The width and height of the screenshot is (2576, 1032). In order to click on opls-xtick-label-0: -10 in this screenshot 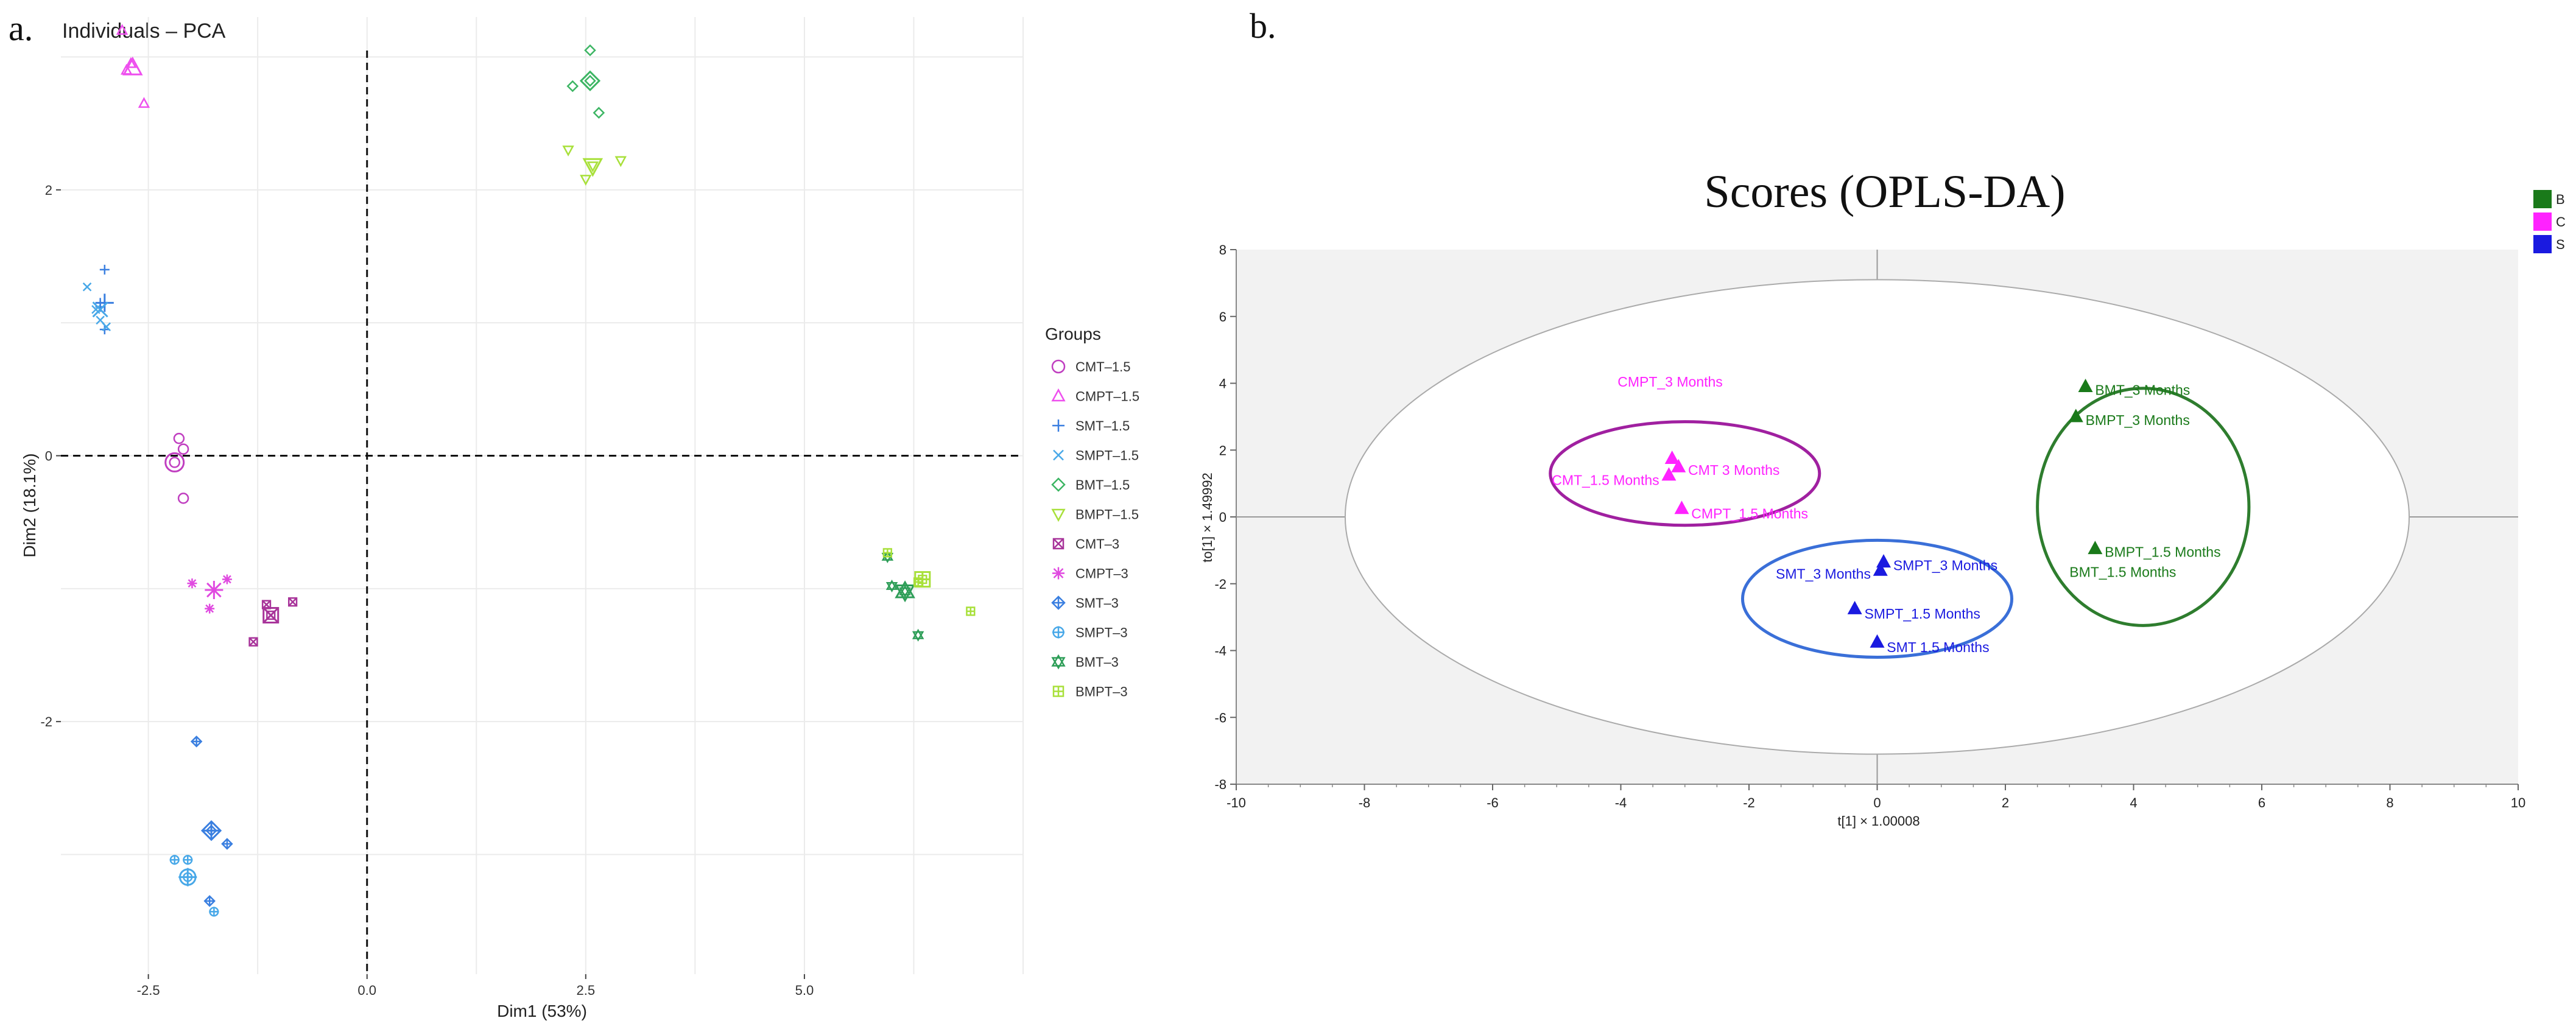, I will do `click(1236, 802)`.